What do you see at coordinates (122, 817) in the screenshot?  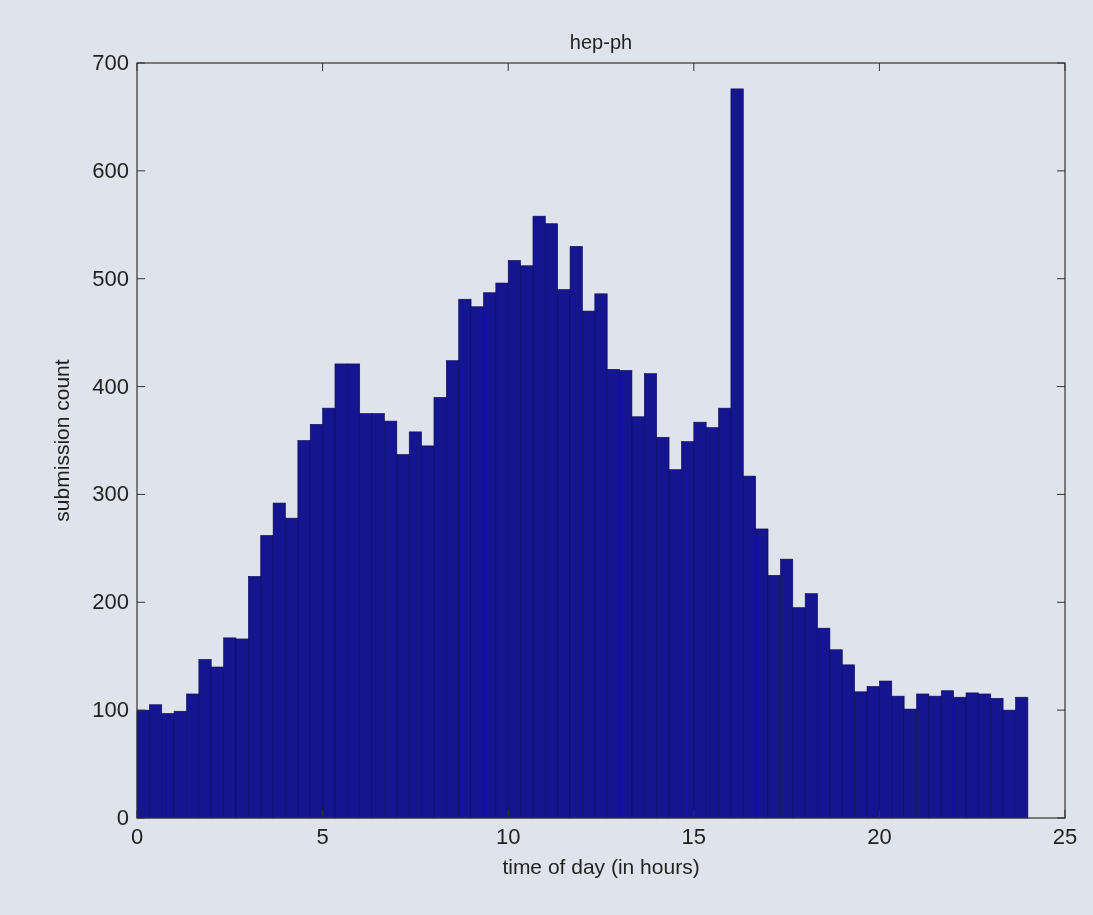 I see `y-tick-label: 0` at bounding box center [122, 817].